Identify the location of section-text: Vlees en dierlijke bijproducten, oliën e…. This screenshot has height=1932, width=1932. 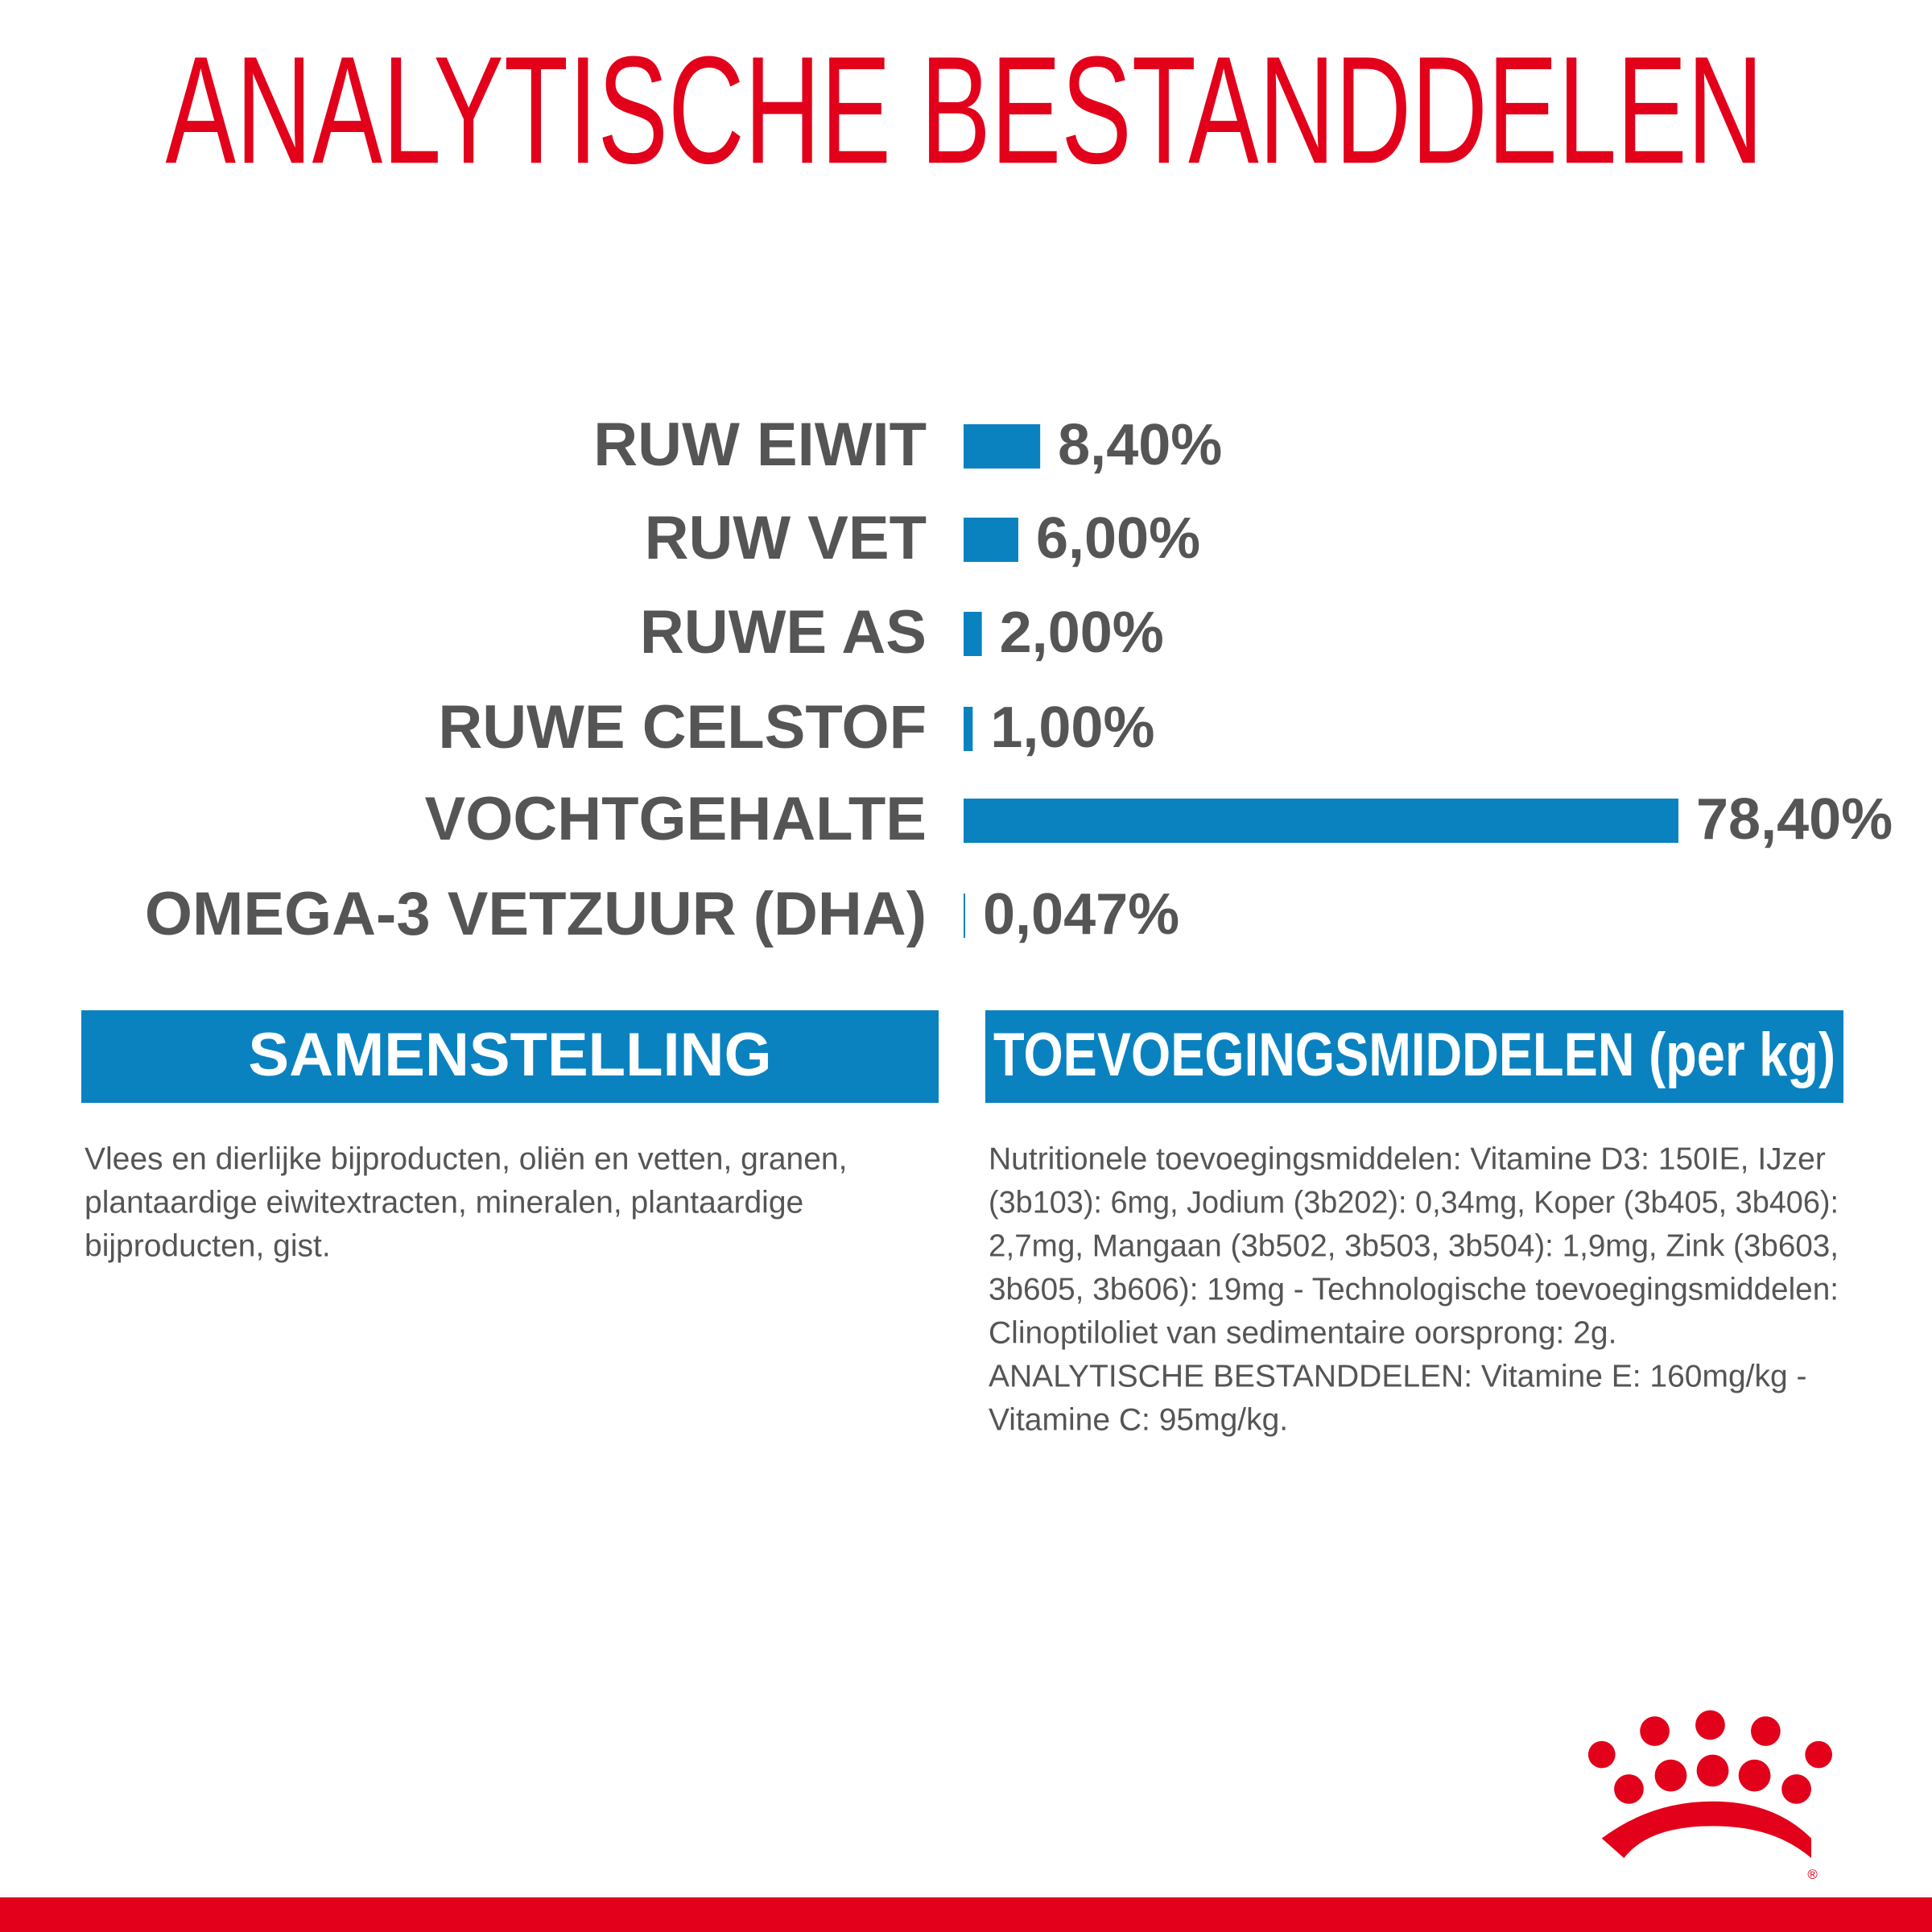
(466, 1158).